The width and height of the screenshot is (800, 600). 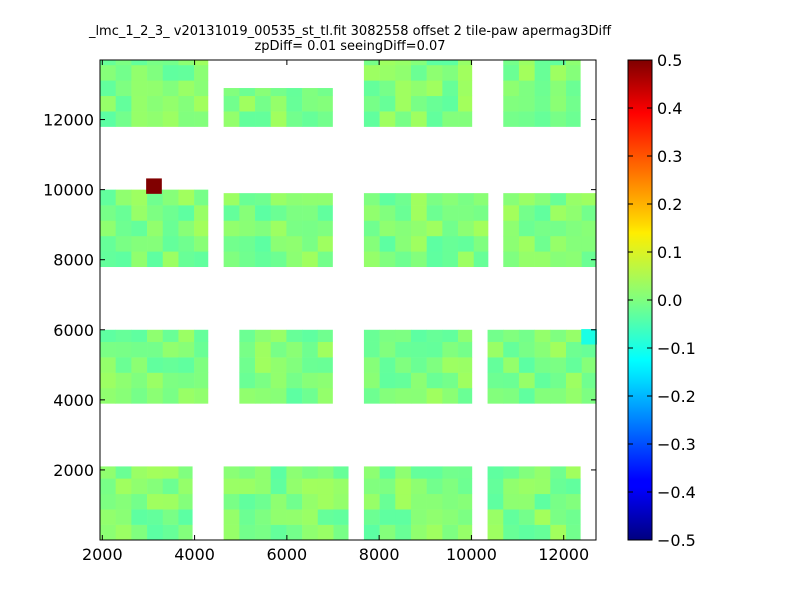 I want to click on colorbar-tick-label: −0.1, so click(x=676, y=348).